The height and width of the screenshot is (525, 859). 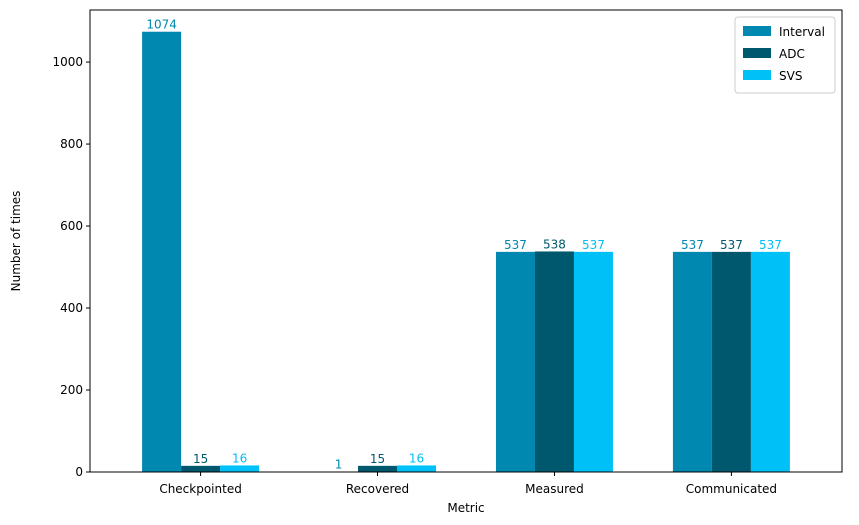 What do you see at coordinates (240, 468) in the screenshot?
I see `bar-svs-checkpointed` at bounding box center [240, 468].